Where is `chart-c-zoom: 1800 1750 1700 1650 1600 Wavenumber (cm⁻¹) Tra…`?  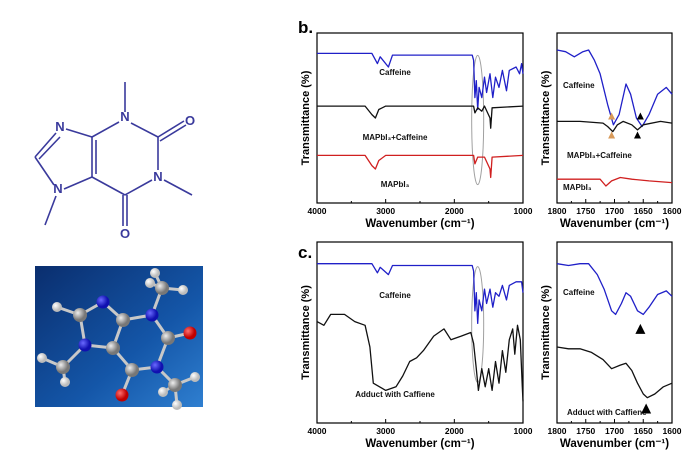 chart-c-zoom: 1800 1750 1700 1650 1600 Wavenumber (cm⁻¹) Tra… is located at coordinates (611, 345).